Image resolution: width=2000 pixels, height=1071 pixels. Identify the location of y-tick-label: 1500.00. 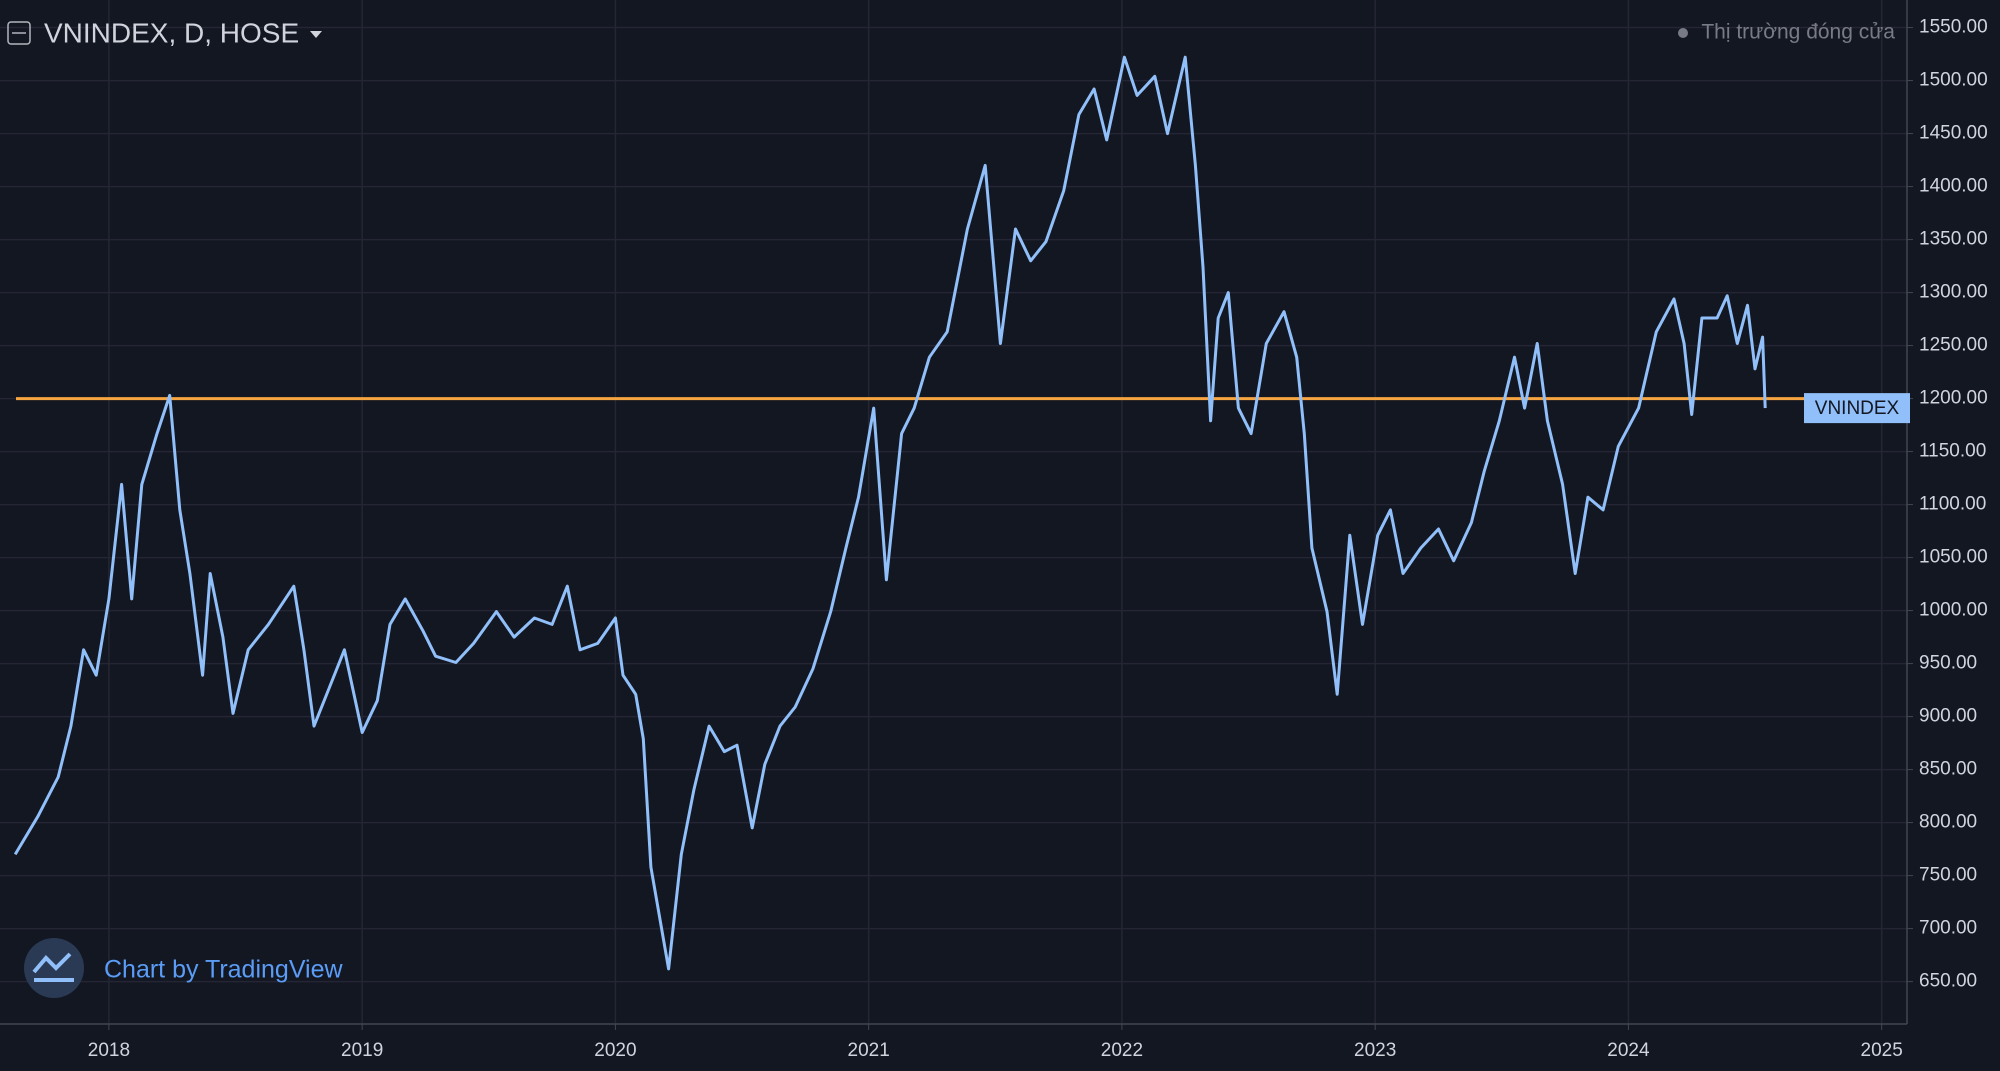
(1953, 80).